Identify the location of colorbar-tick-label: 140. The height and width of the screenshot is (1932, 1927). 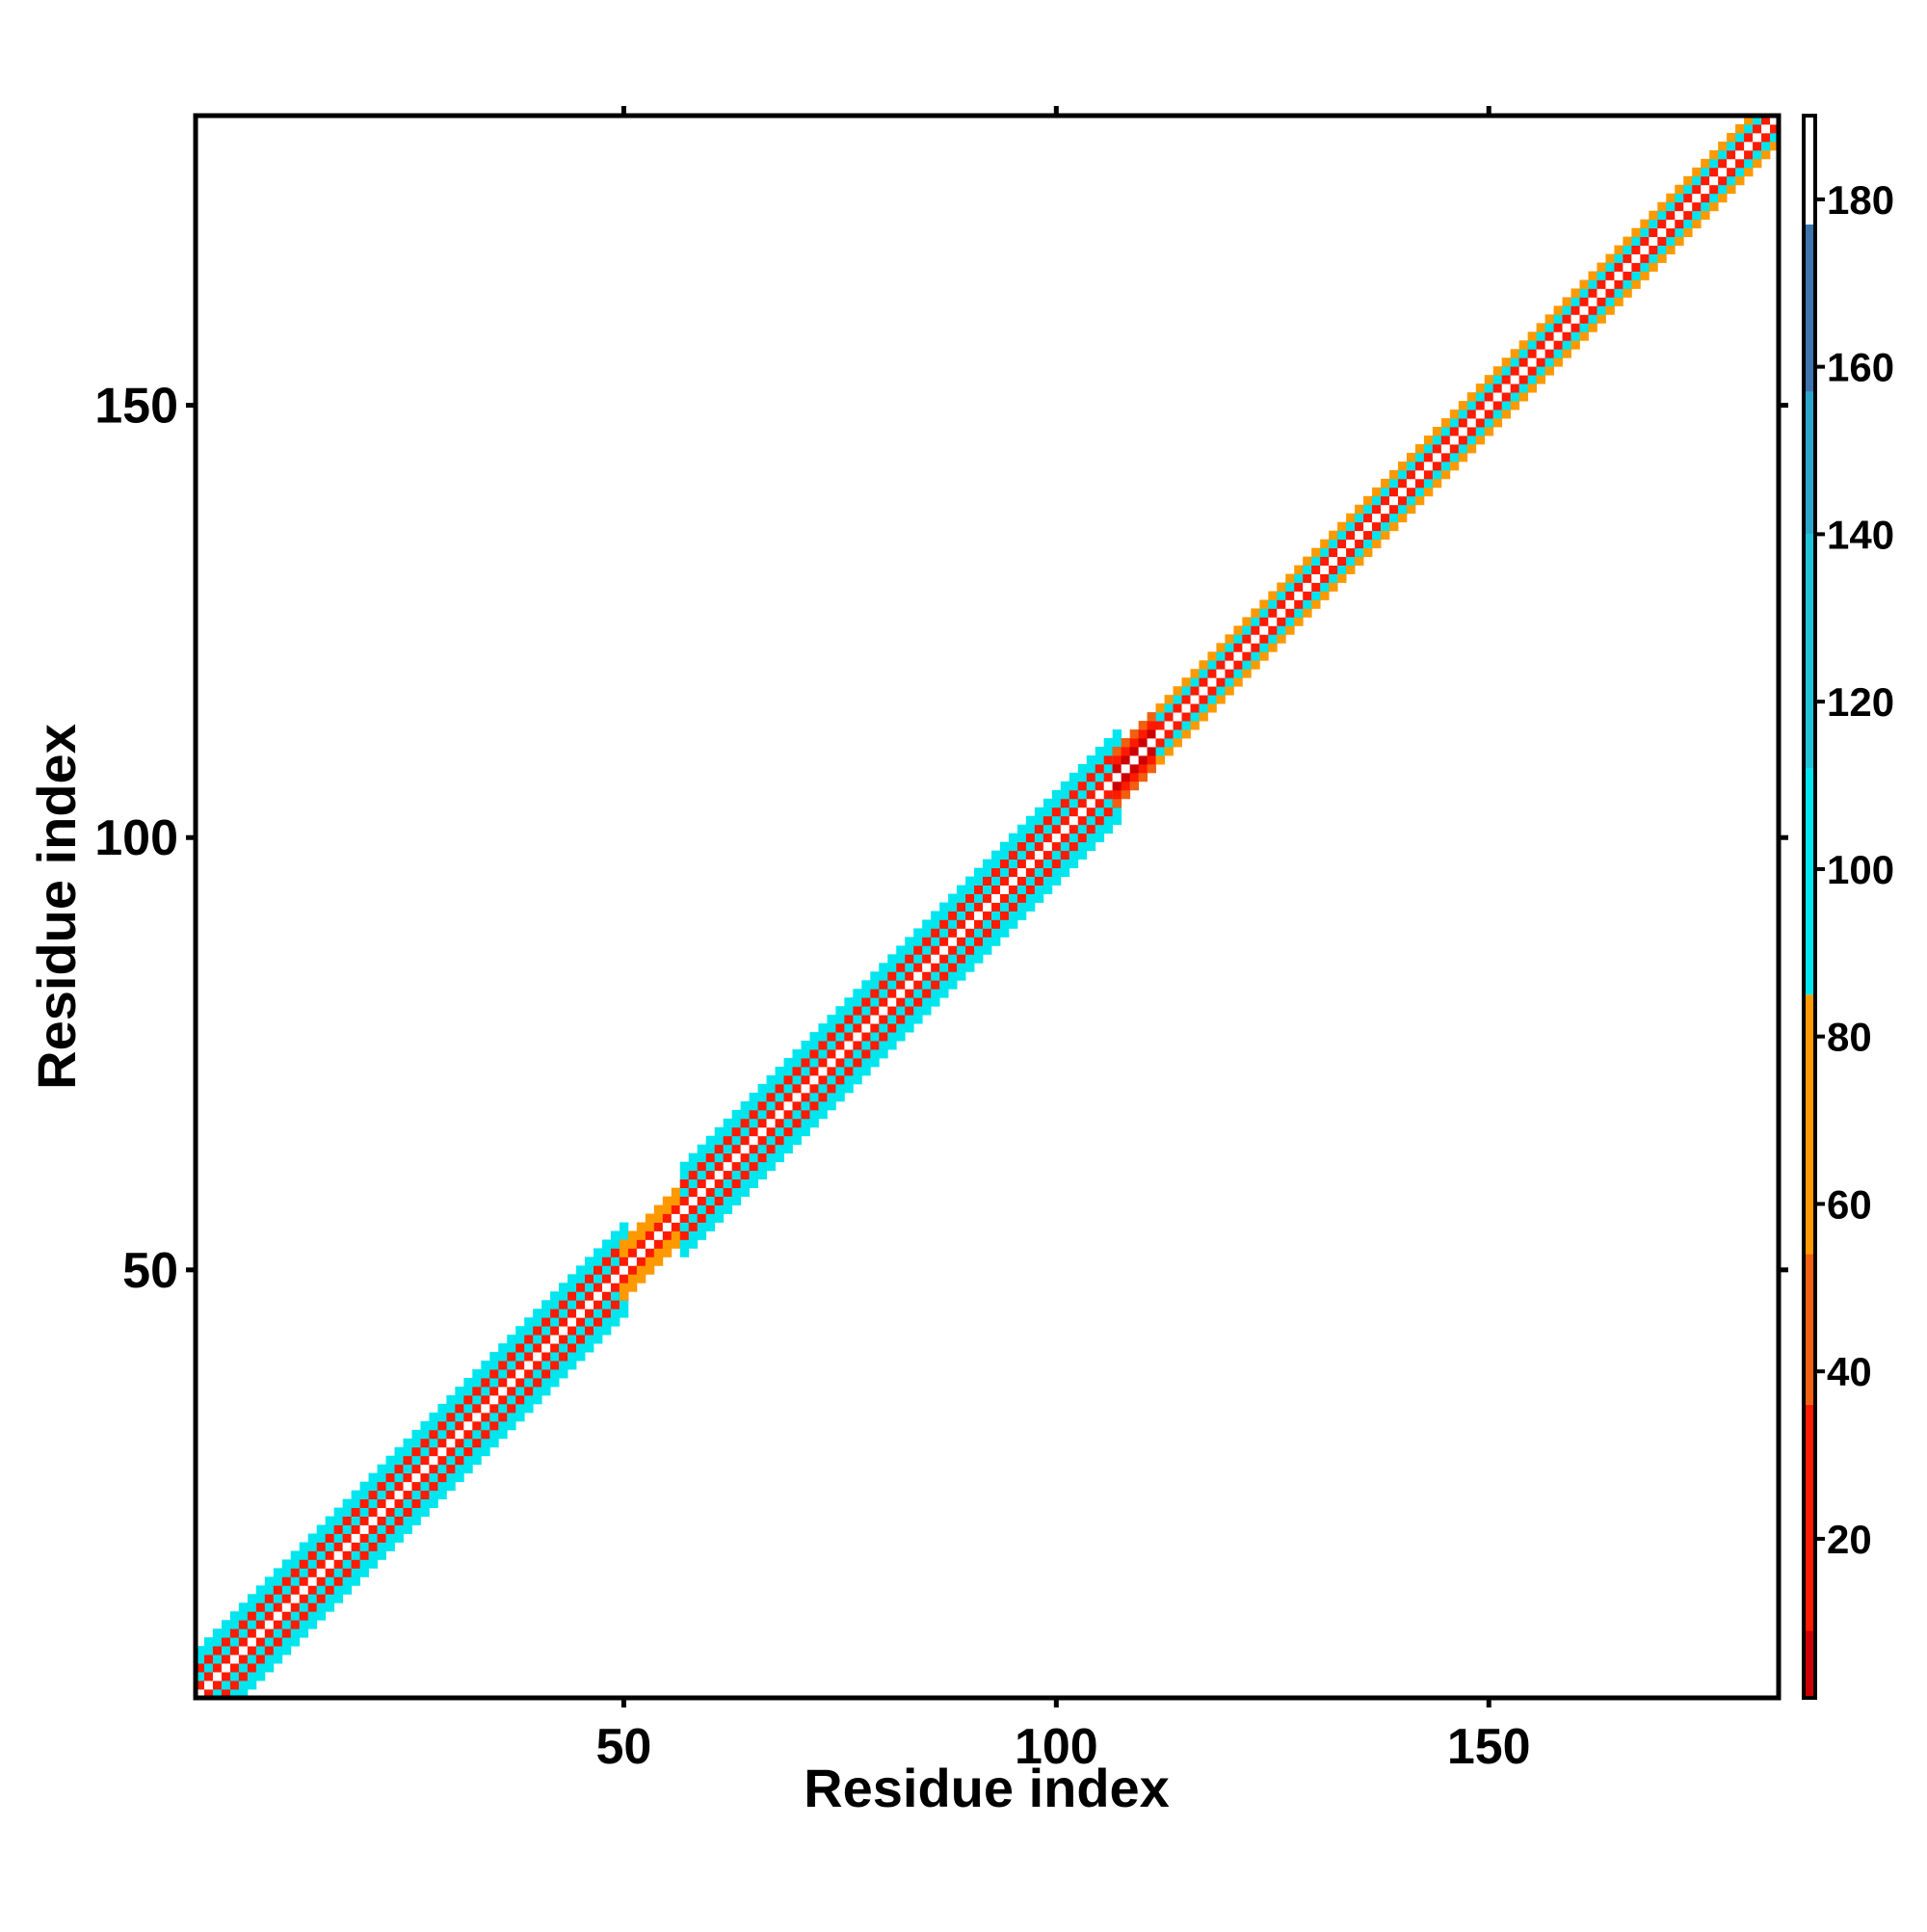
(1861, 534).